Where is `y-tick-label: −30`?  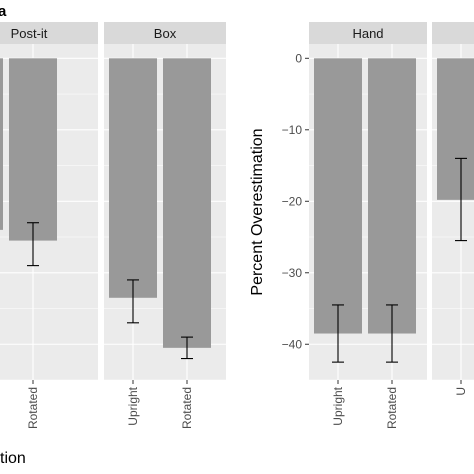
y-tick-label: −30 is located at coordinates (292, 273).